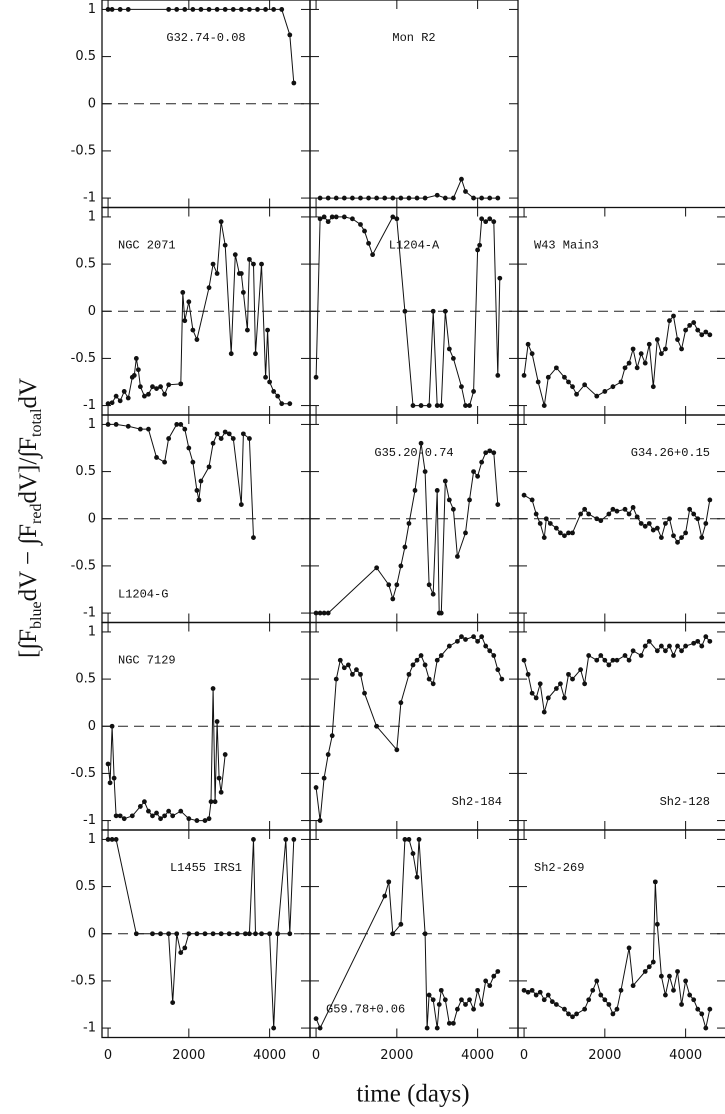 Image resolution: width=725 pixels, height=1114 pixels. I want to click on y-tick-label: -0.5, so click(83, 980).